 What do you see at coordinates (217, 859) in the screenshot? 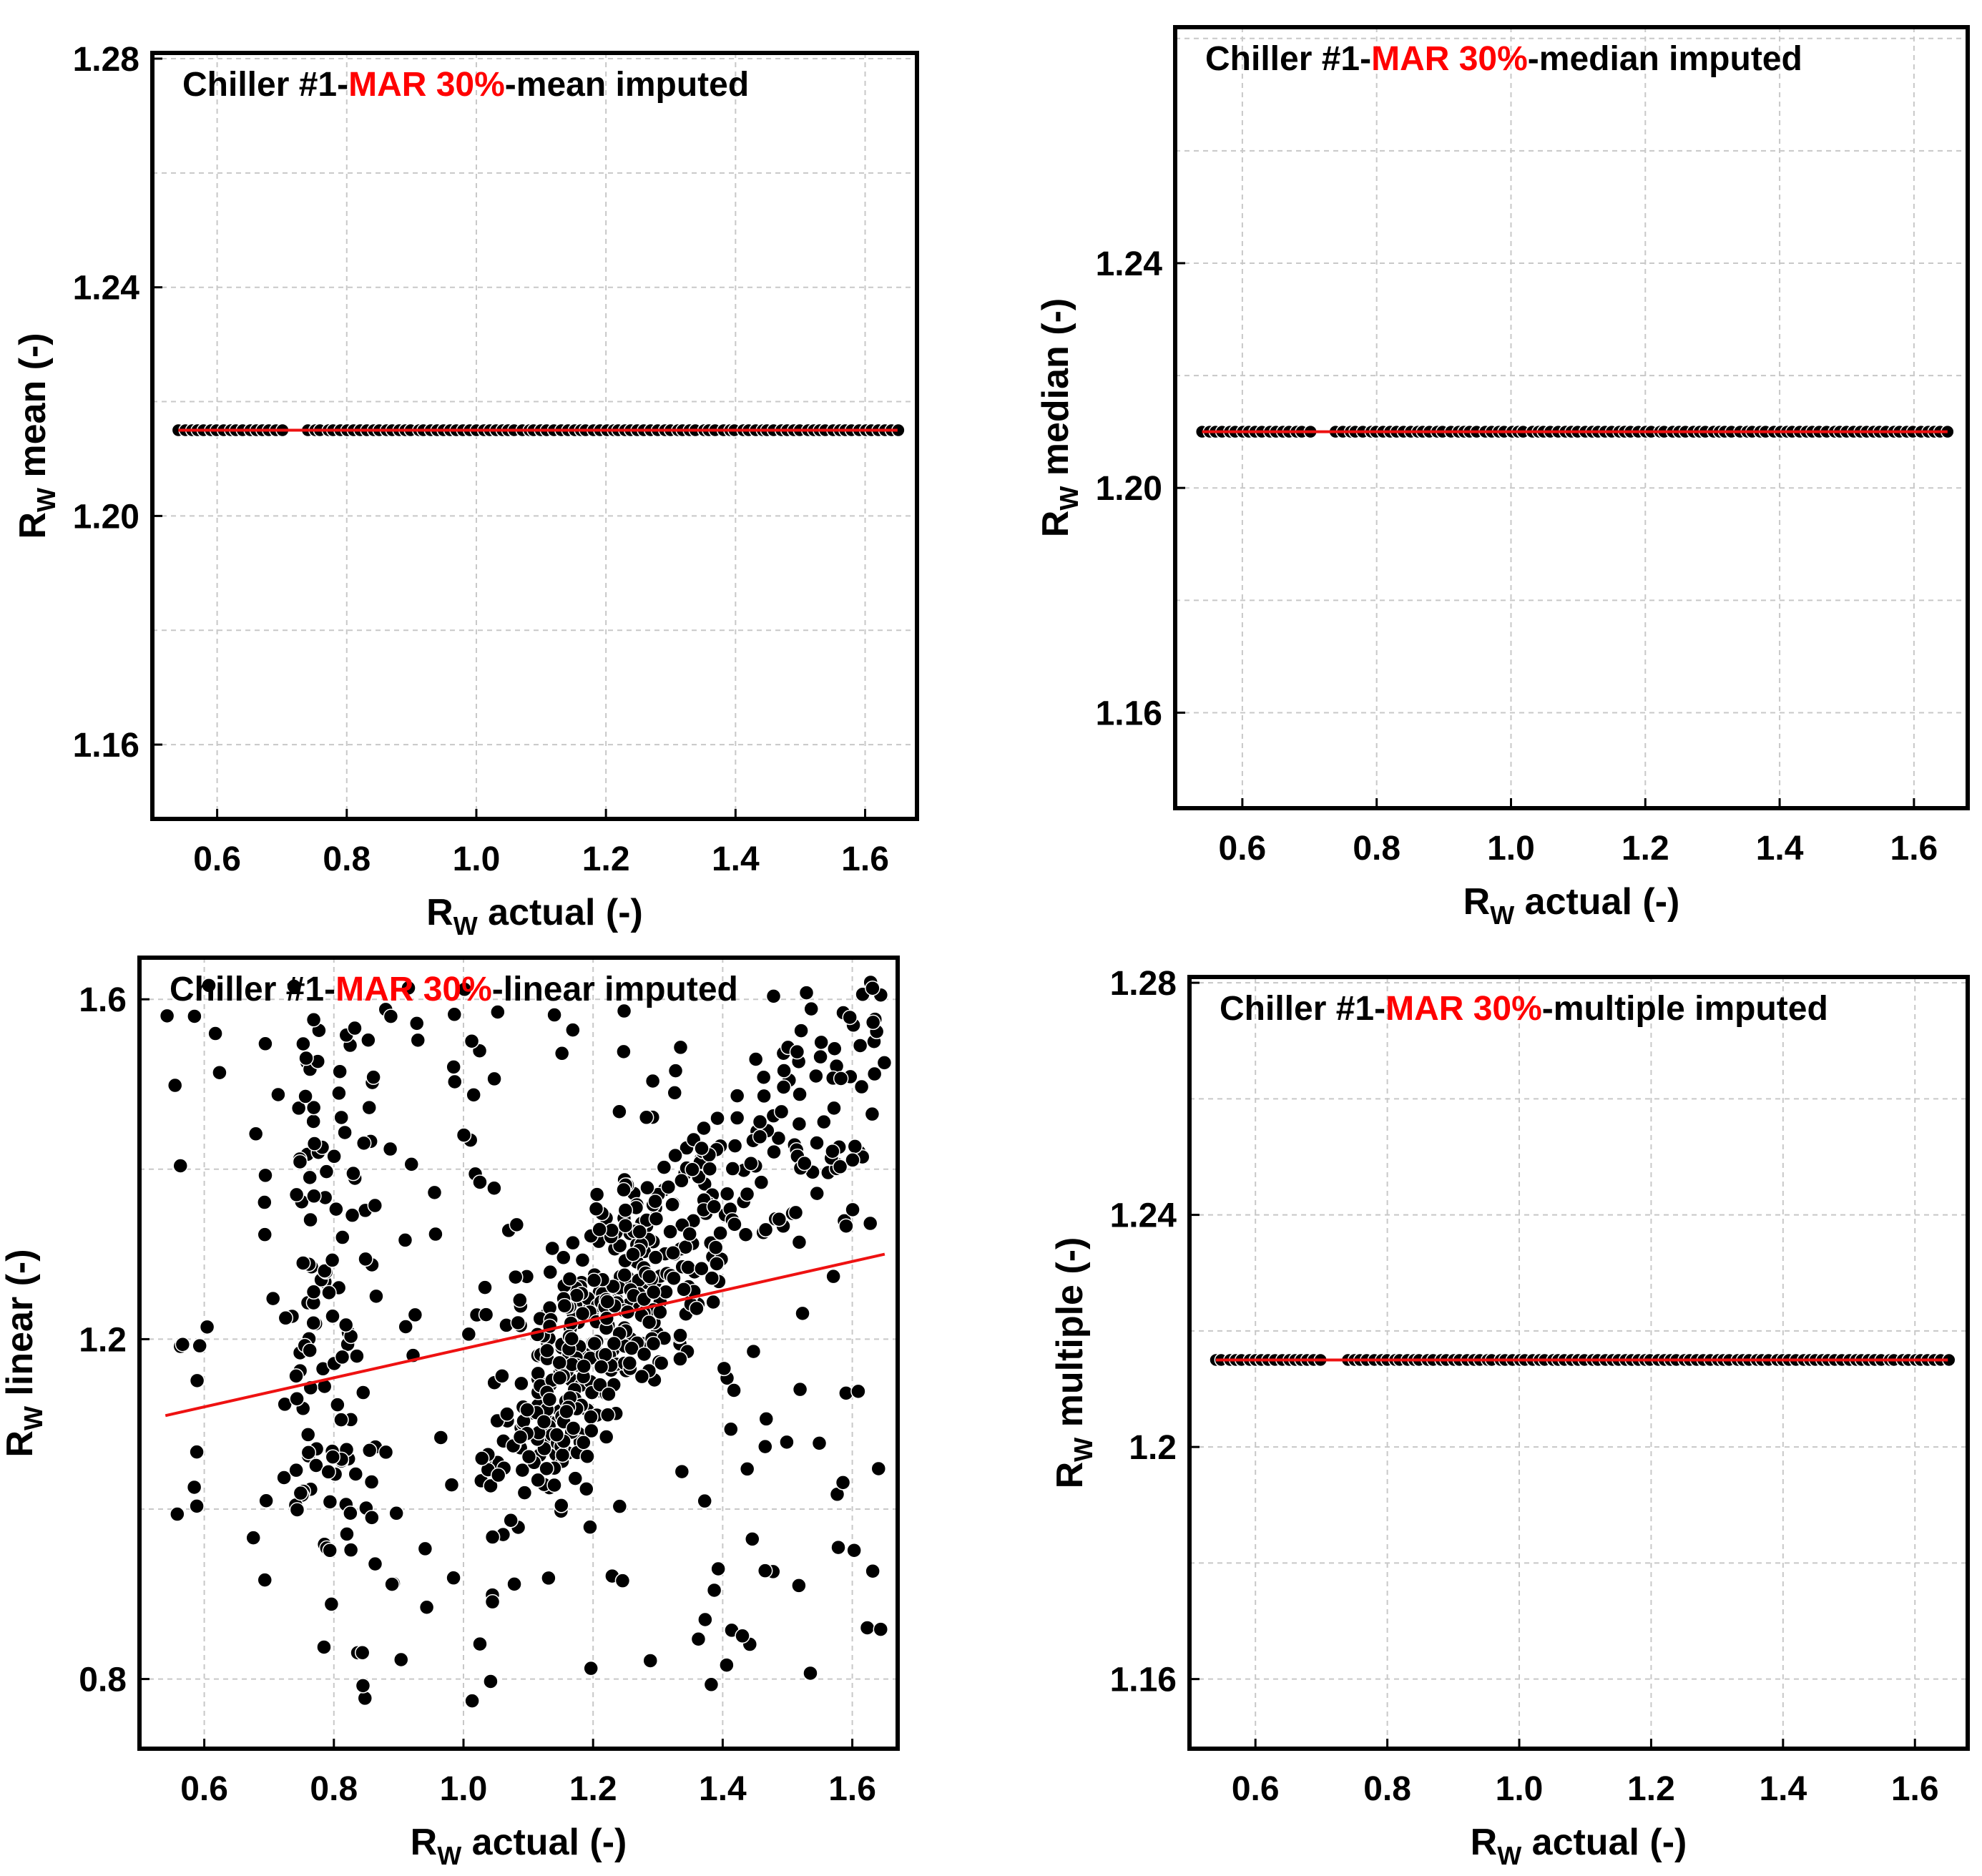
I see `x-tick-label: 0.6` at bounding box center [217, 859].